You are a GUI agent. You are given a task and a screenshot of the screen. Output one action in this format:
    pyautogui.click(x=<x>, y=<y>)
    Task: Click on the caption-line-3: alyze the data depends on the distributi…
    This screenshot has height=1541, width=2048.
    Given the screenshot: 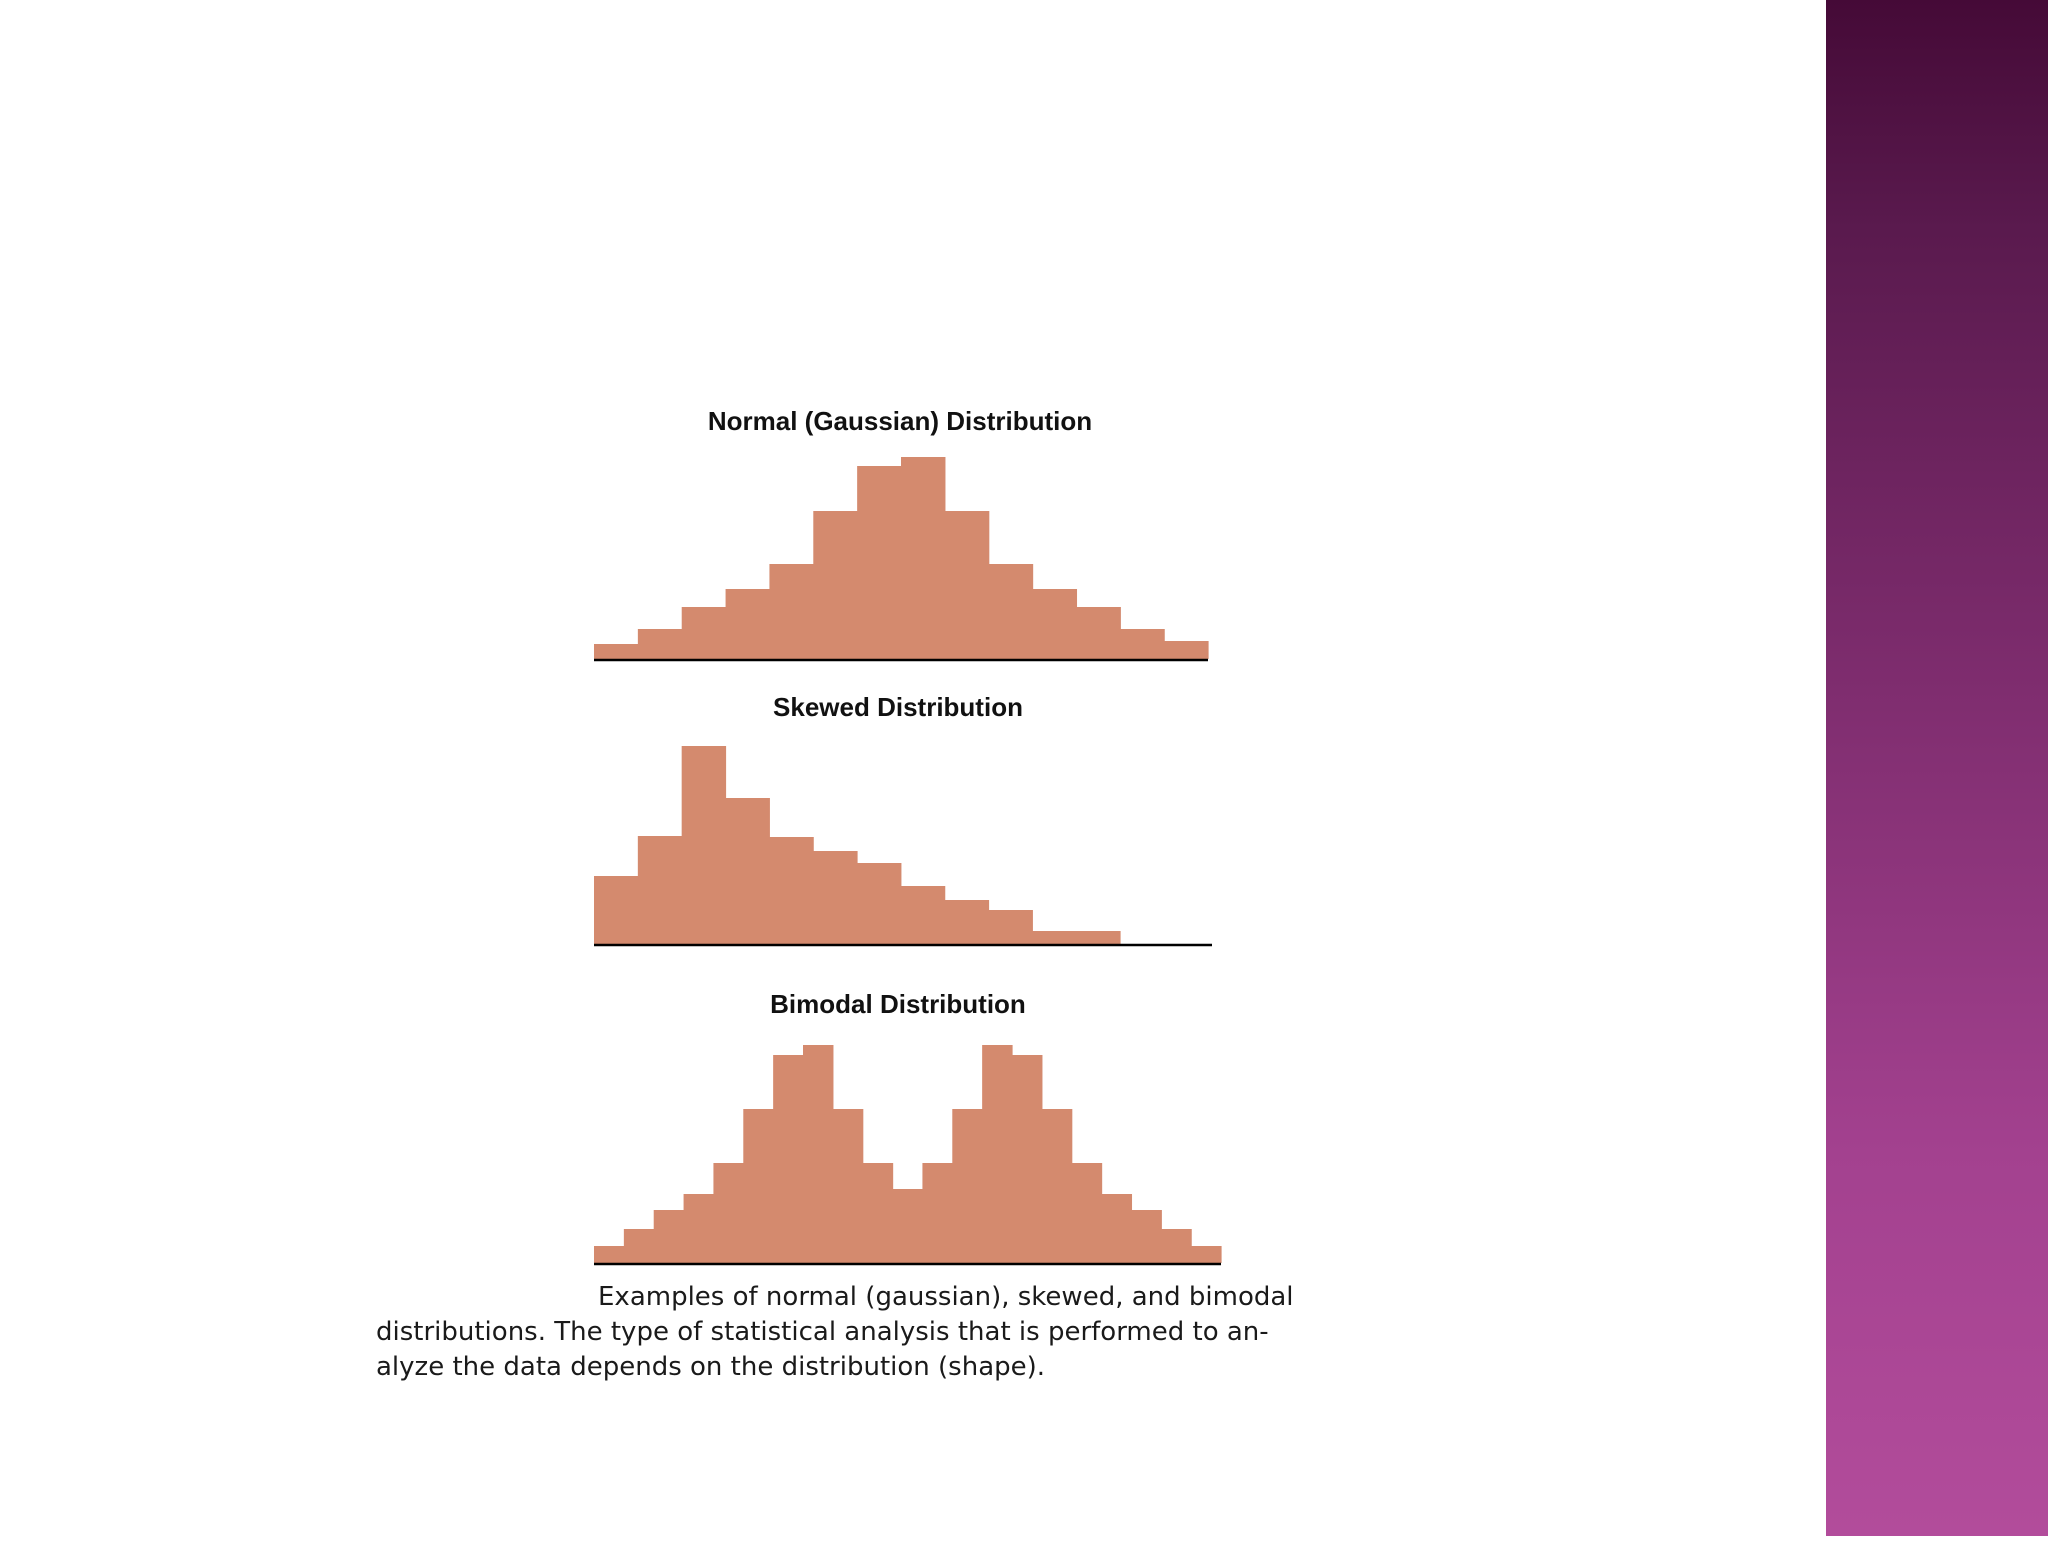 What is the action you would take?
    pyautogui.click(x=711, y=1367)
    